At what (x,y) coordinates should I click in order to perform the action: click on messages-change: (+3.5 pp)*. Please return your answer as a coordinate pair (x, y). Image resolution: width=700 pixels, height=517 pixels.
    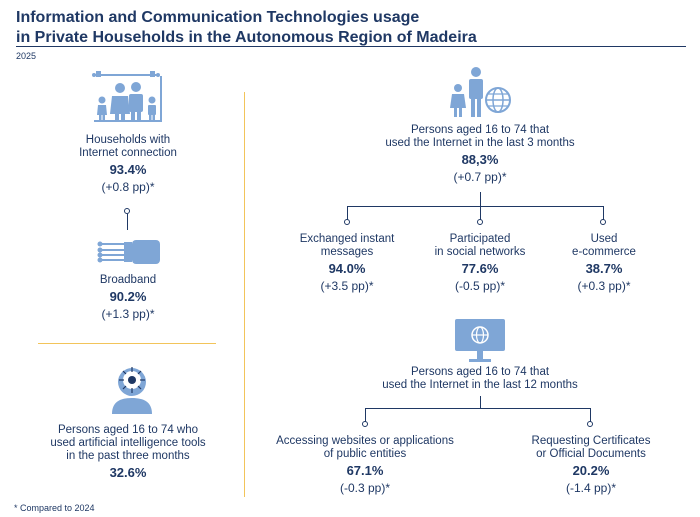
    Looking at the image, I should click on (347, 286).